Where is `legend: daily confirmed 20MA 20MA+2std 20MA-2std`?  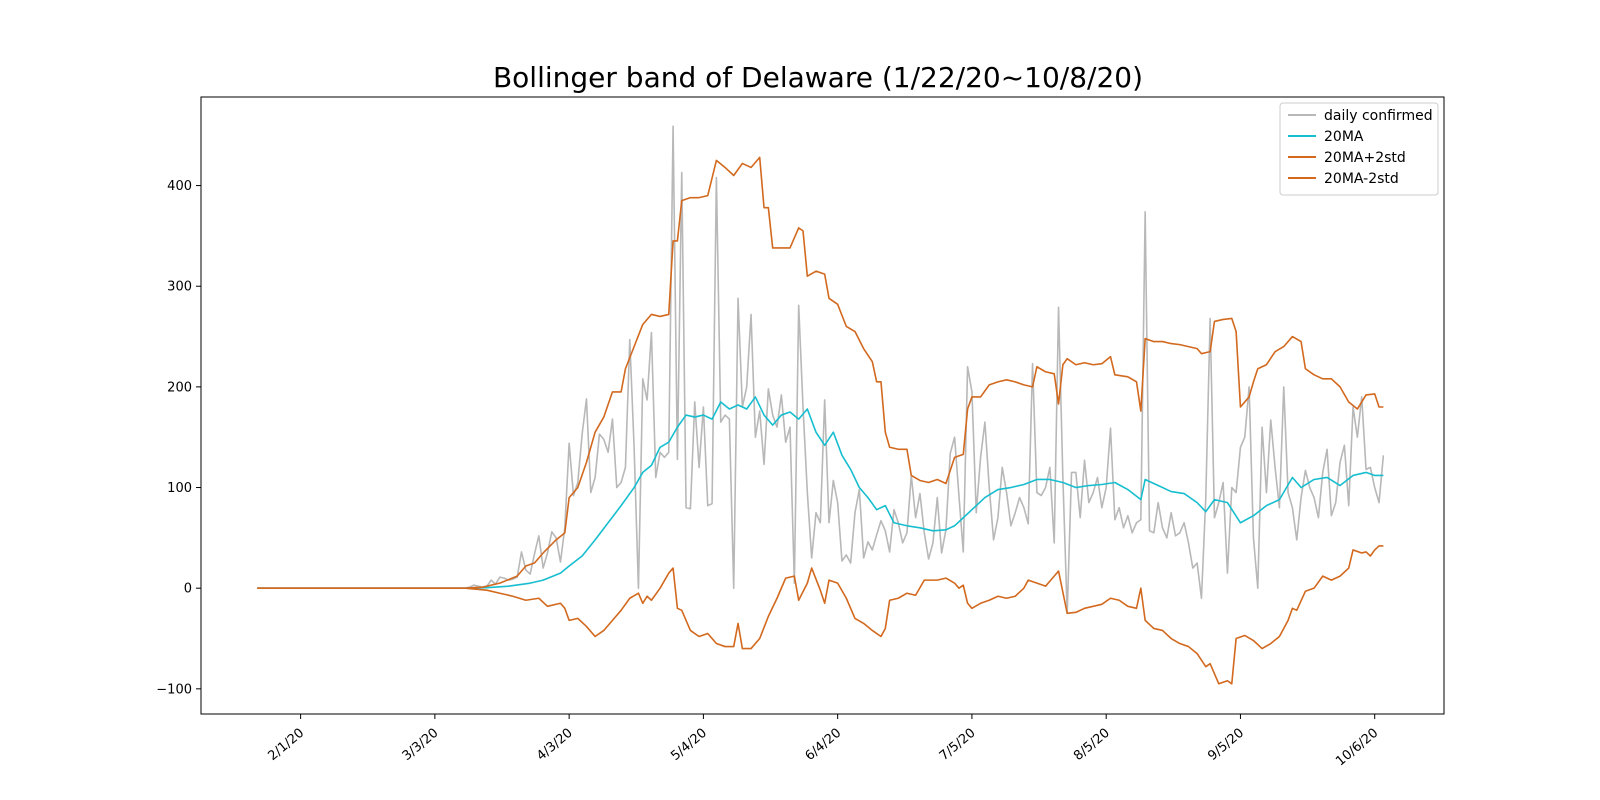
legend: daily confirmed 20MA 20MA+2std 20MA-2std is located at coordinates (1359, 149).